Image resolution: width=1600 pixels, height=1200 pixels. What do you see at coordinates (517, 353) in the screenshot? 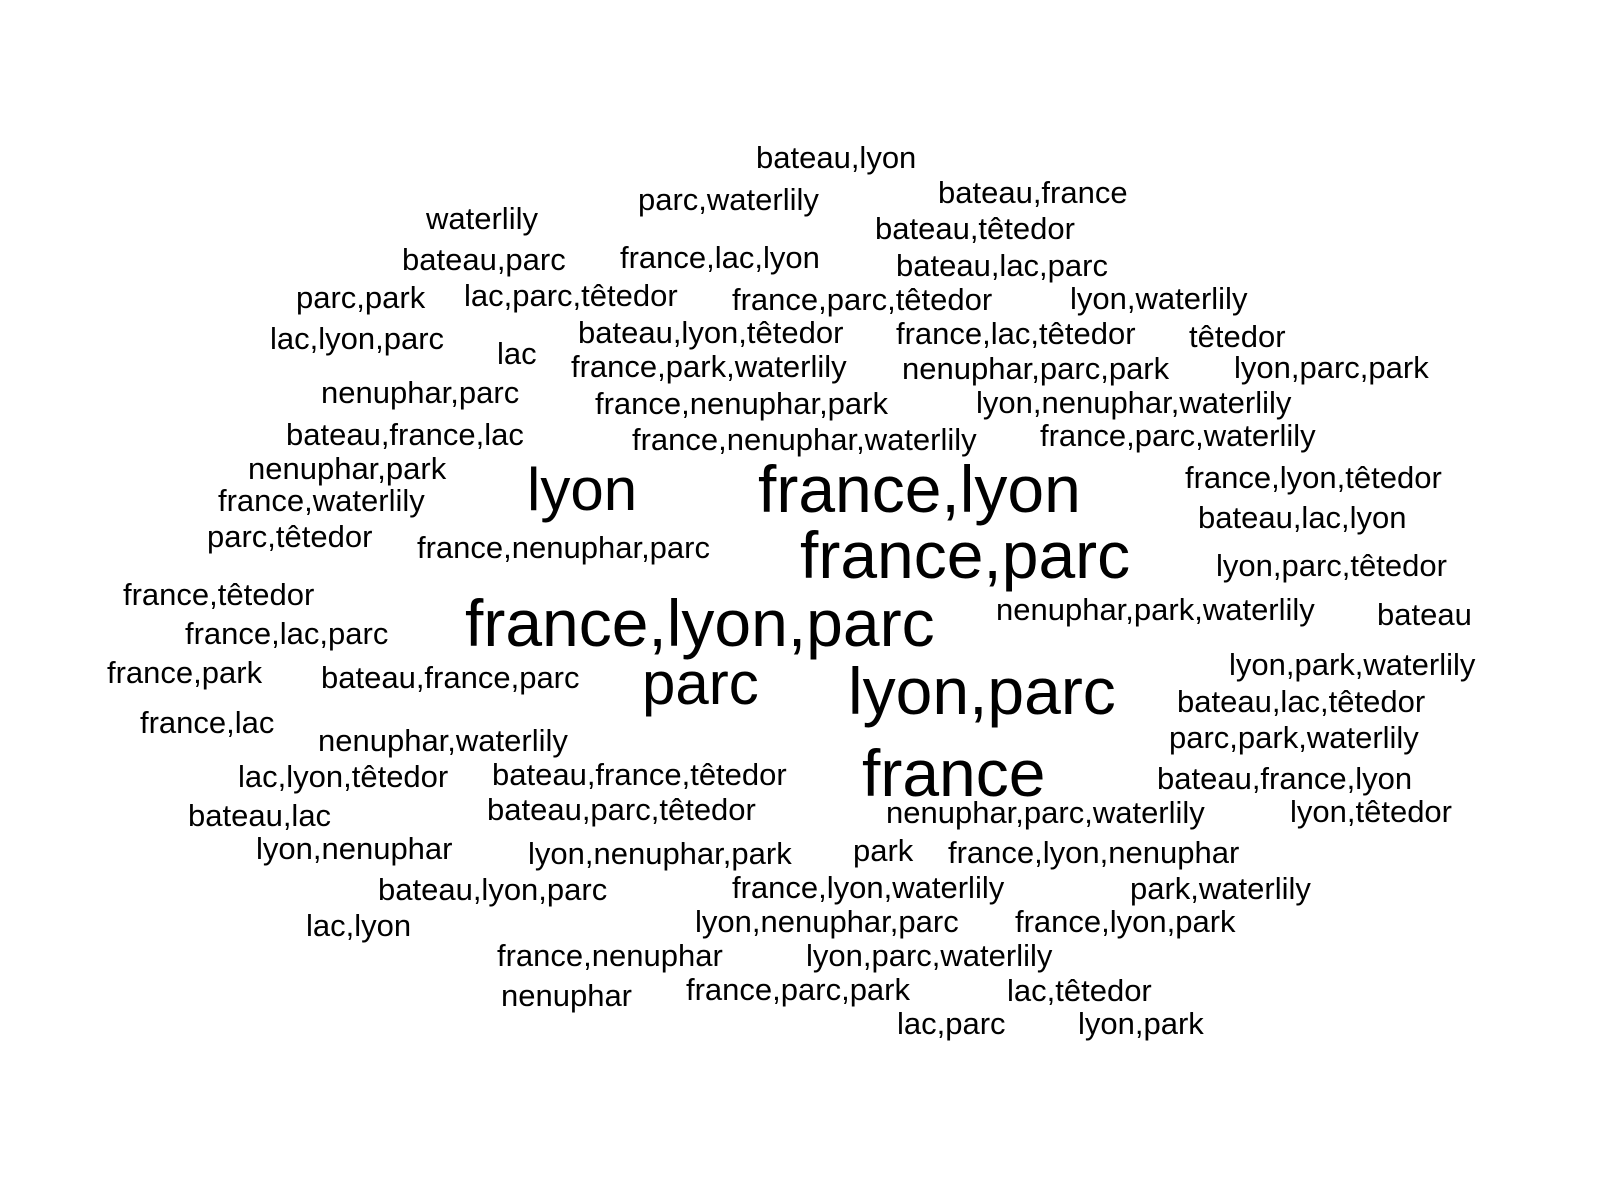
I see `word: lac` at bounding box center [517, 353].